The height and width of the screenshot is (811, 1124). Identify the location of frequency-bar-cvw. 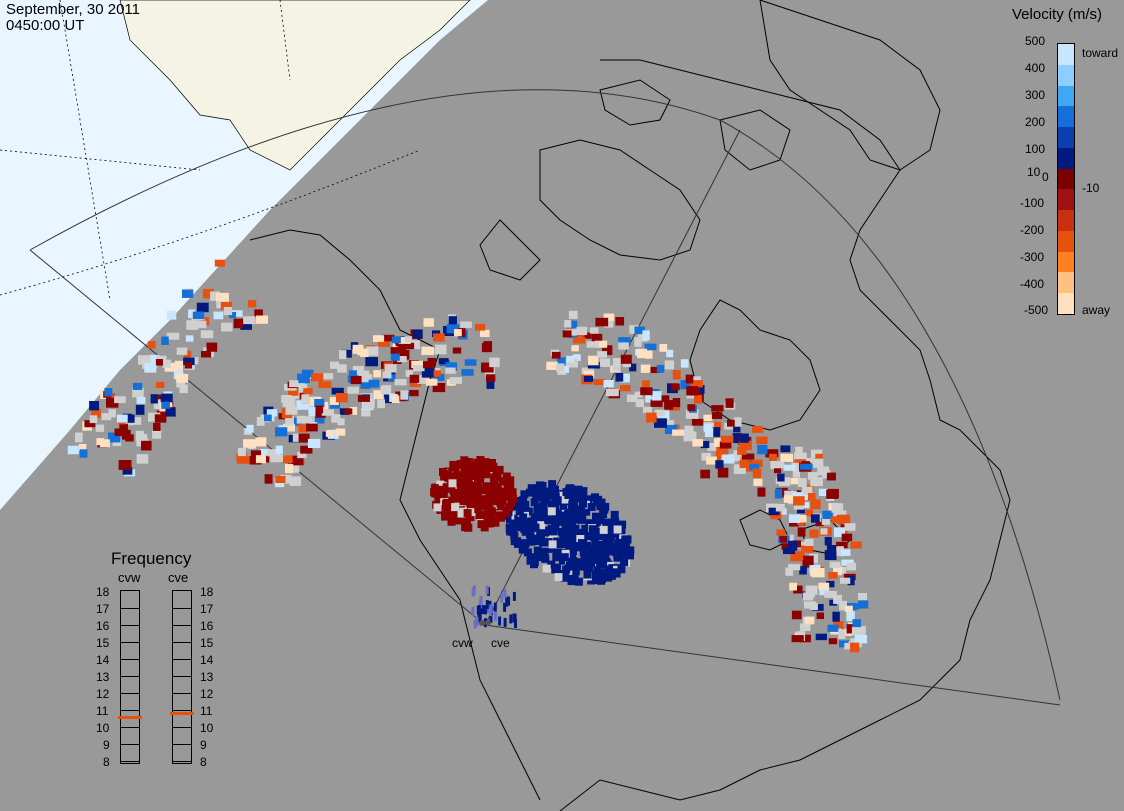
(130, 677).